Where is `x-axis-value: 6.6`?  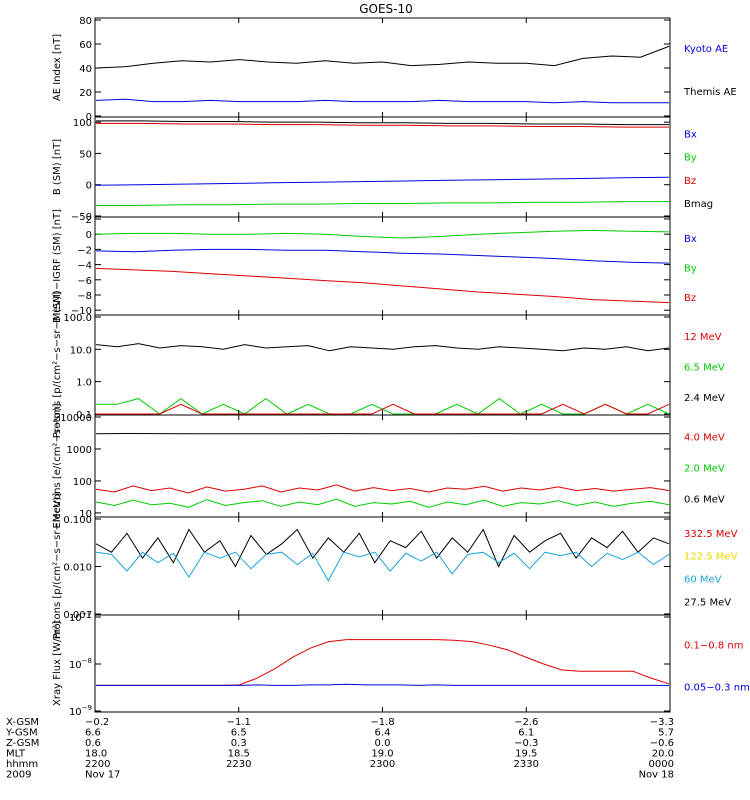
x-axis-value: 6.6 is located at coordinates (93, 733).